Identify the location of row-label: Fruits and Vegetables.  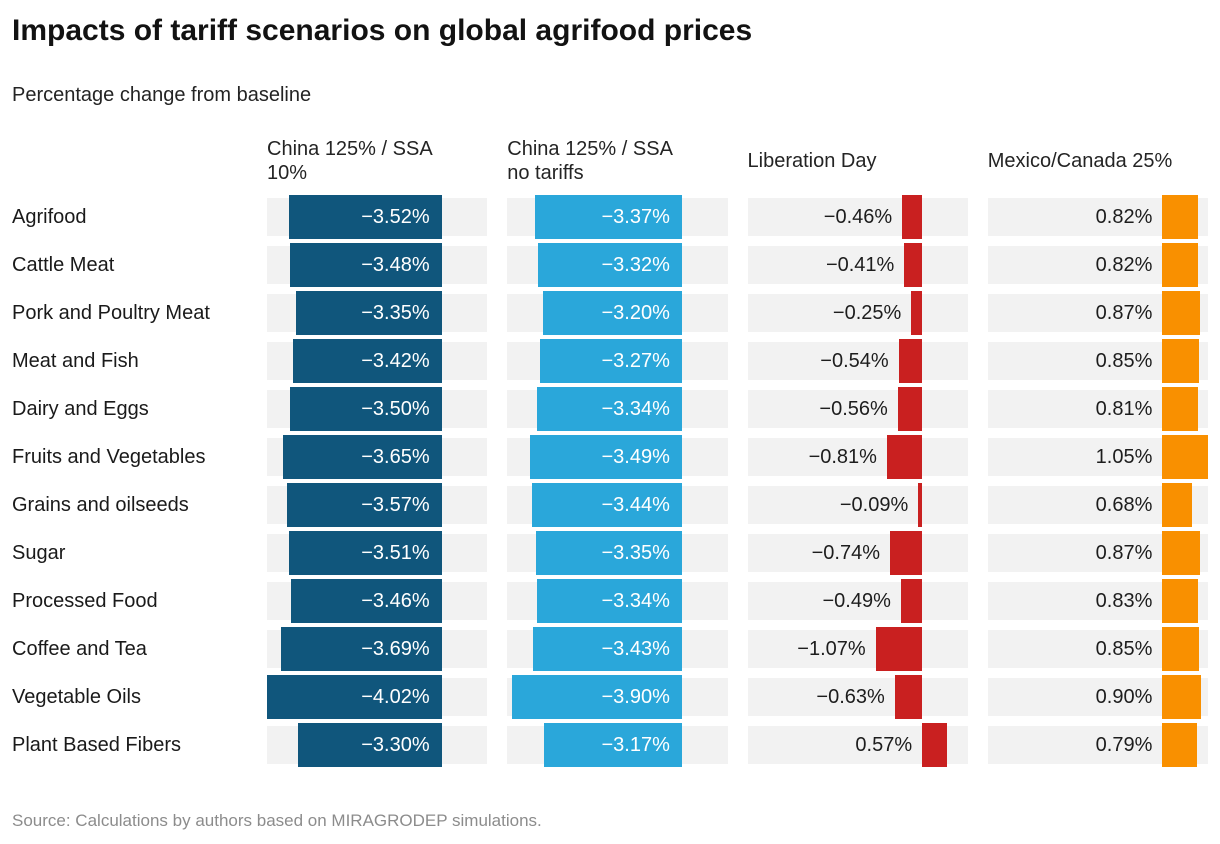
(109, 457).